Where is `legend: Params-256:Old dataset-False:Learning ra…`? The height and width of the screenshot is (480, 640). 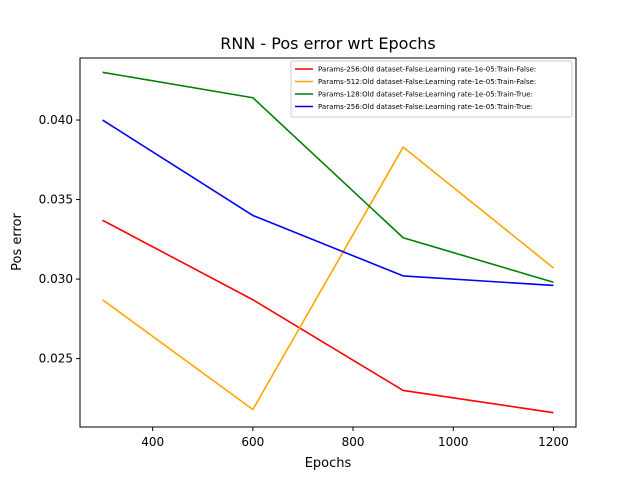
legend: Params-256:Old dataset-False:Learning ra… is located at coordinates (431, 89).